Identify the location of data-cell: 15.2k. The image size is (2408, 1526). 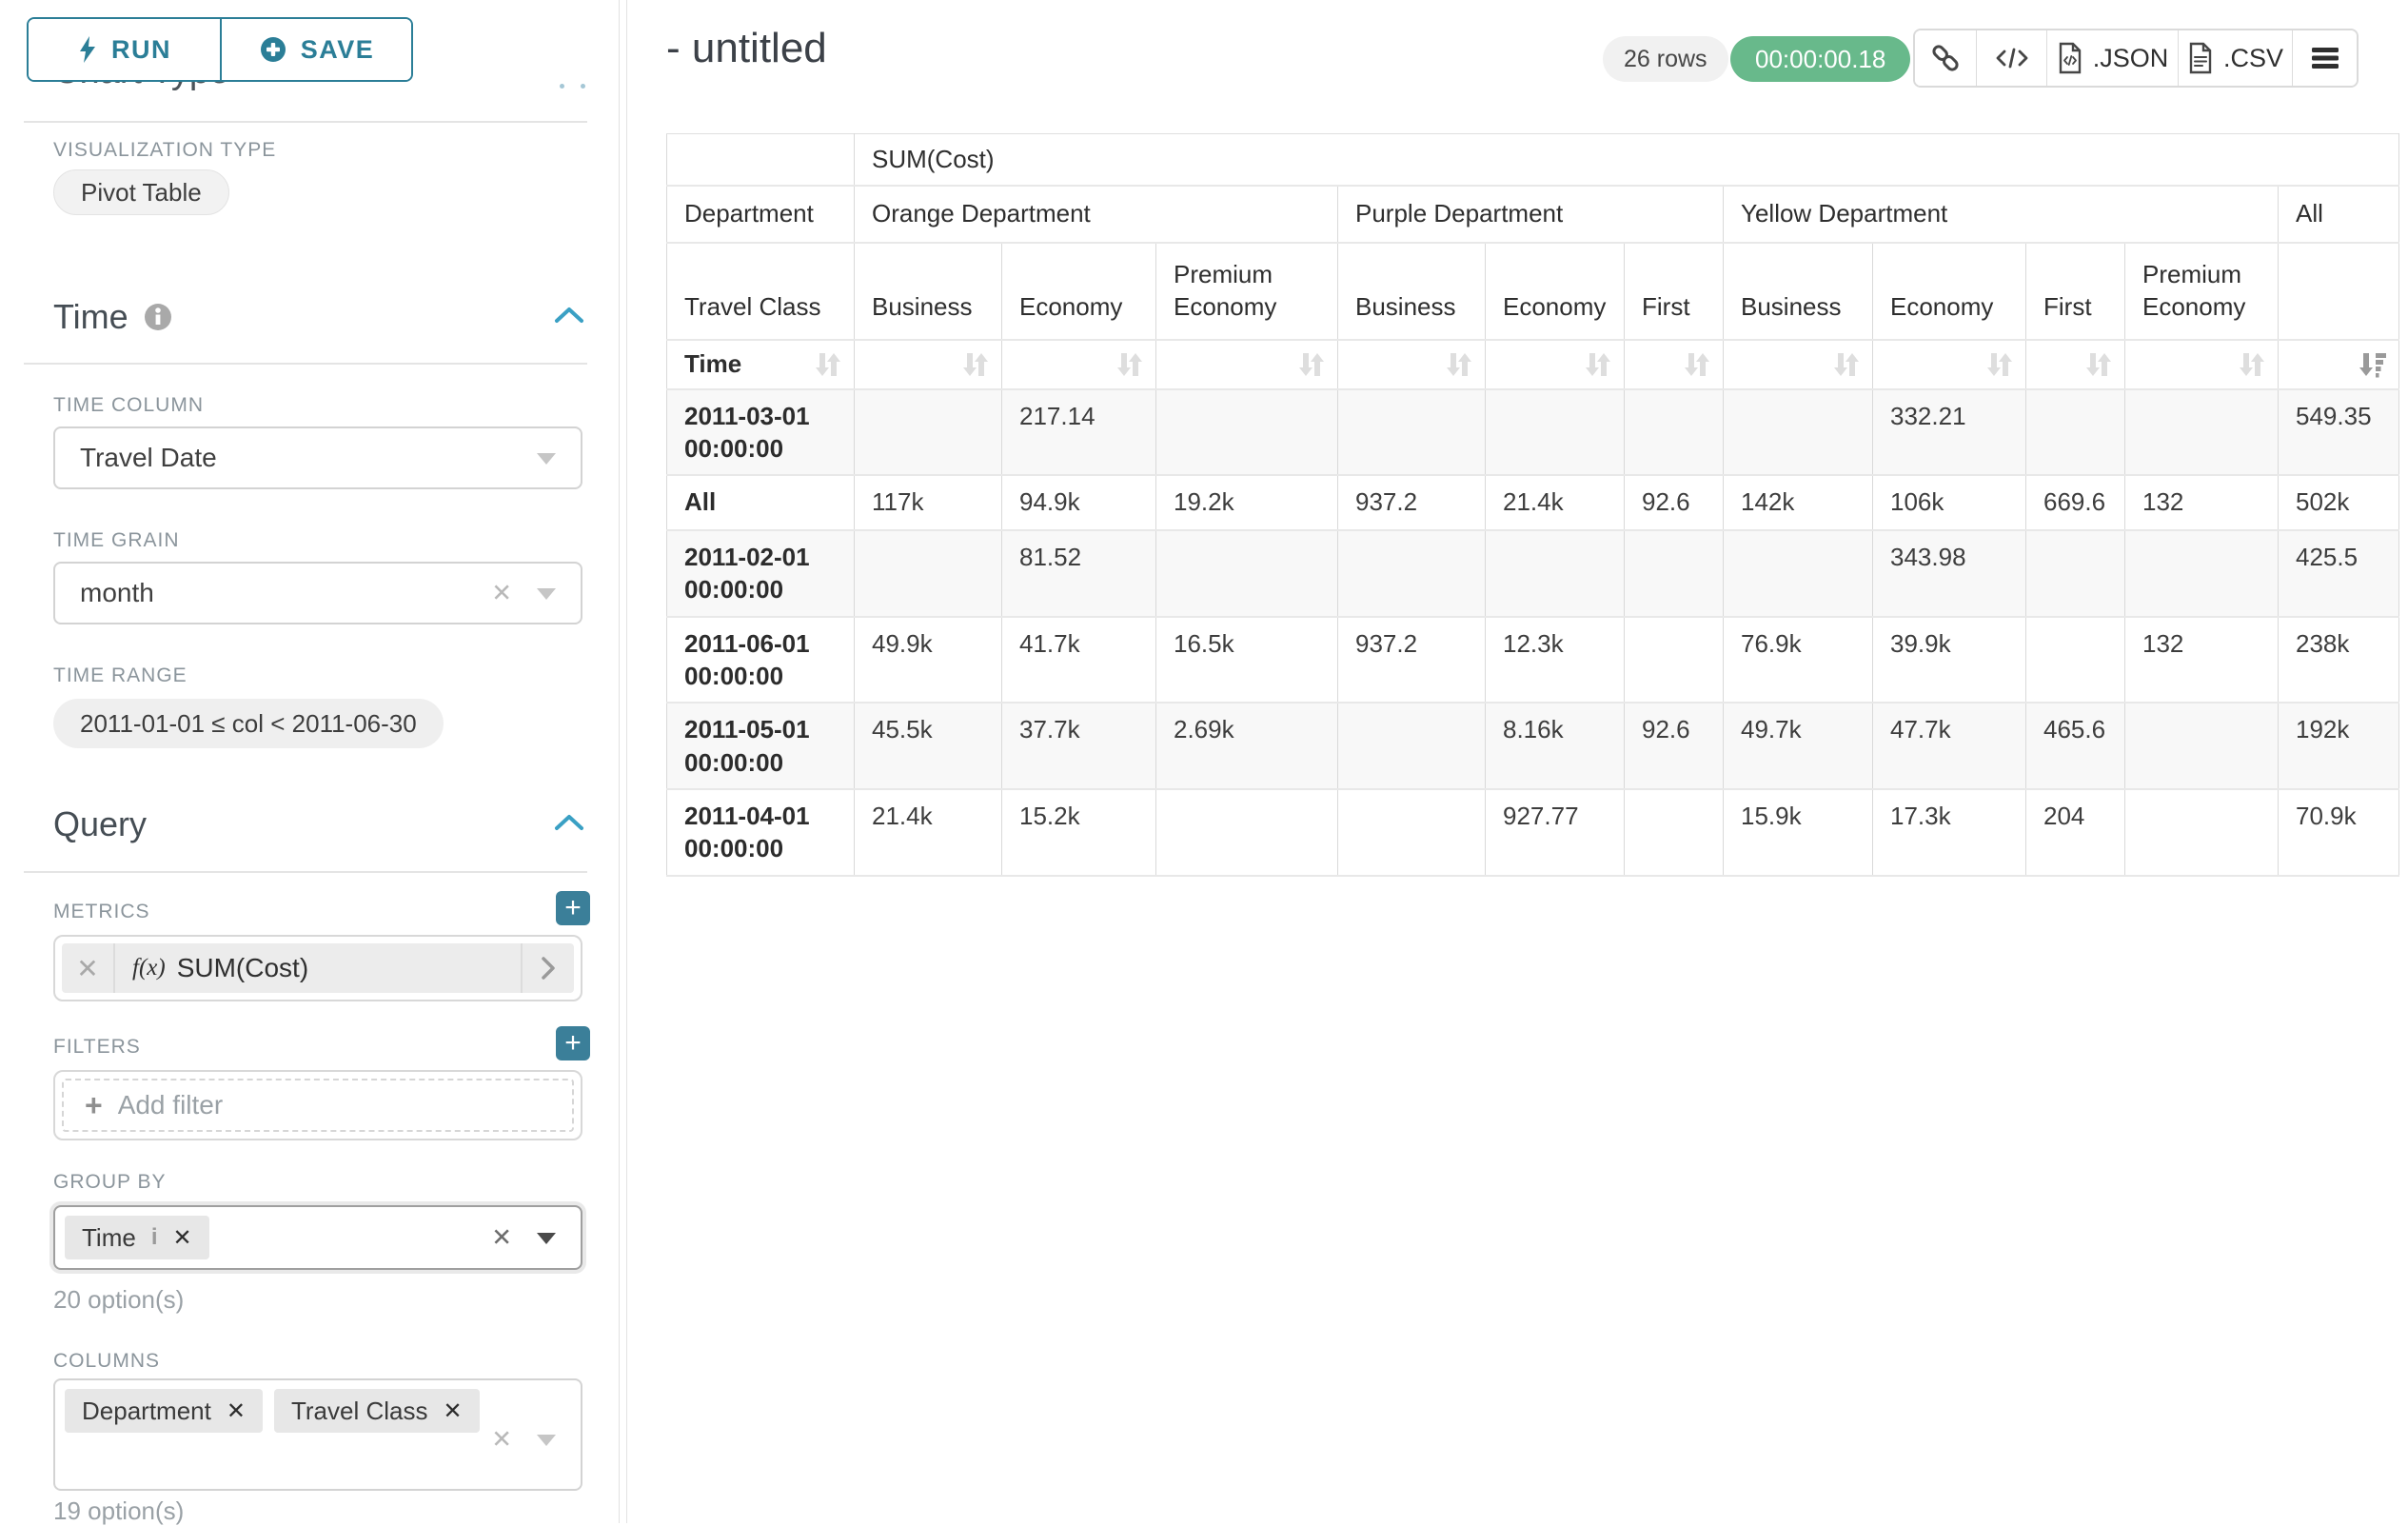
(1078, 833).